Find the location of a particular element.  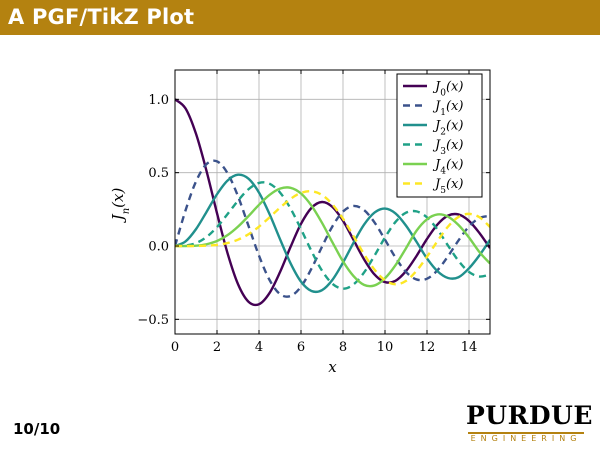

legend-label-2: J2(x) is located at coordinates (447, 128).